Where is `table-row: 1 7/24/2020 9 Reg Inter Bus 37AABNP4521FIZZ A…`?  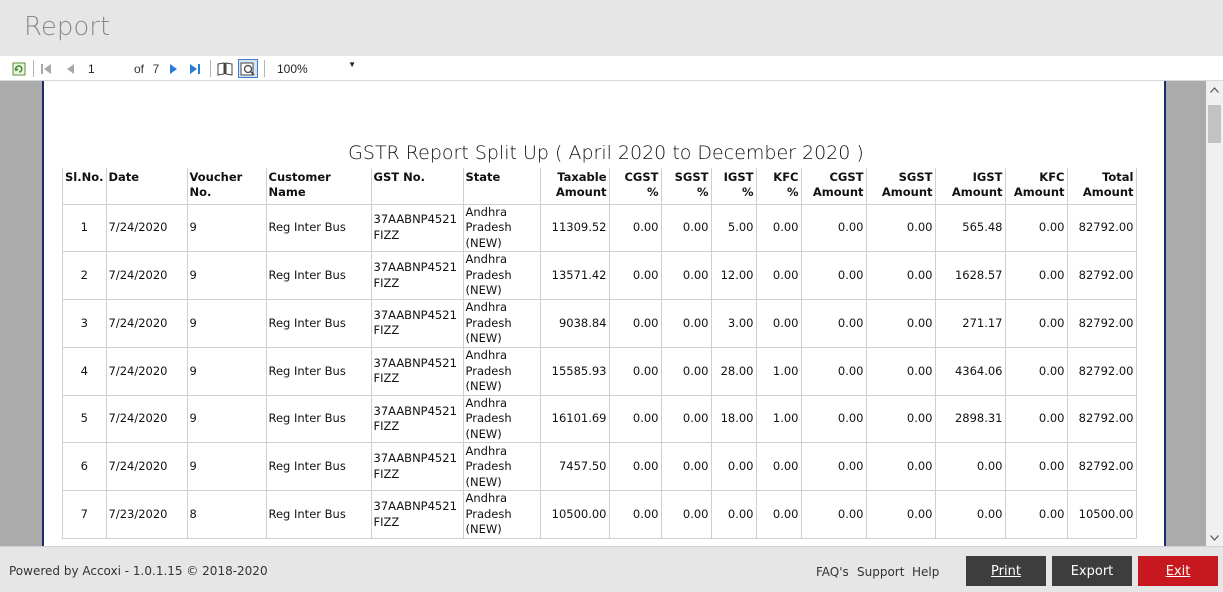
table-row: 1 7/24/2020 9 Reg Inter Bus 37AABNP4521FIZZ A… is located at coordinates (599, 228).